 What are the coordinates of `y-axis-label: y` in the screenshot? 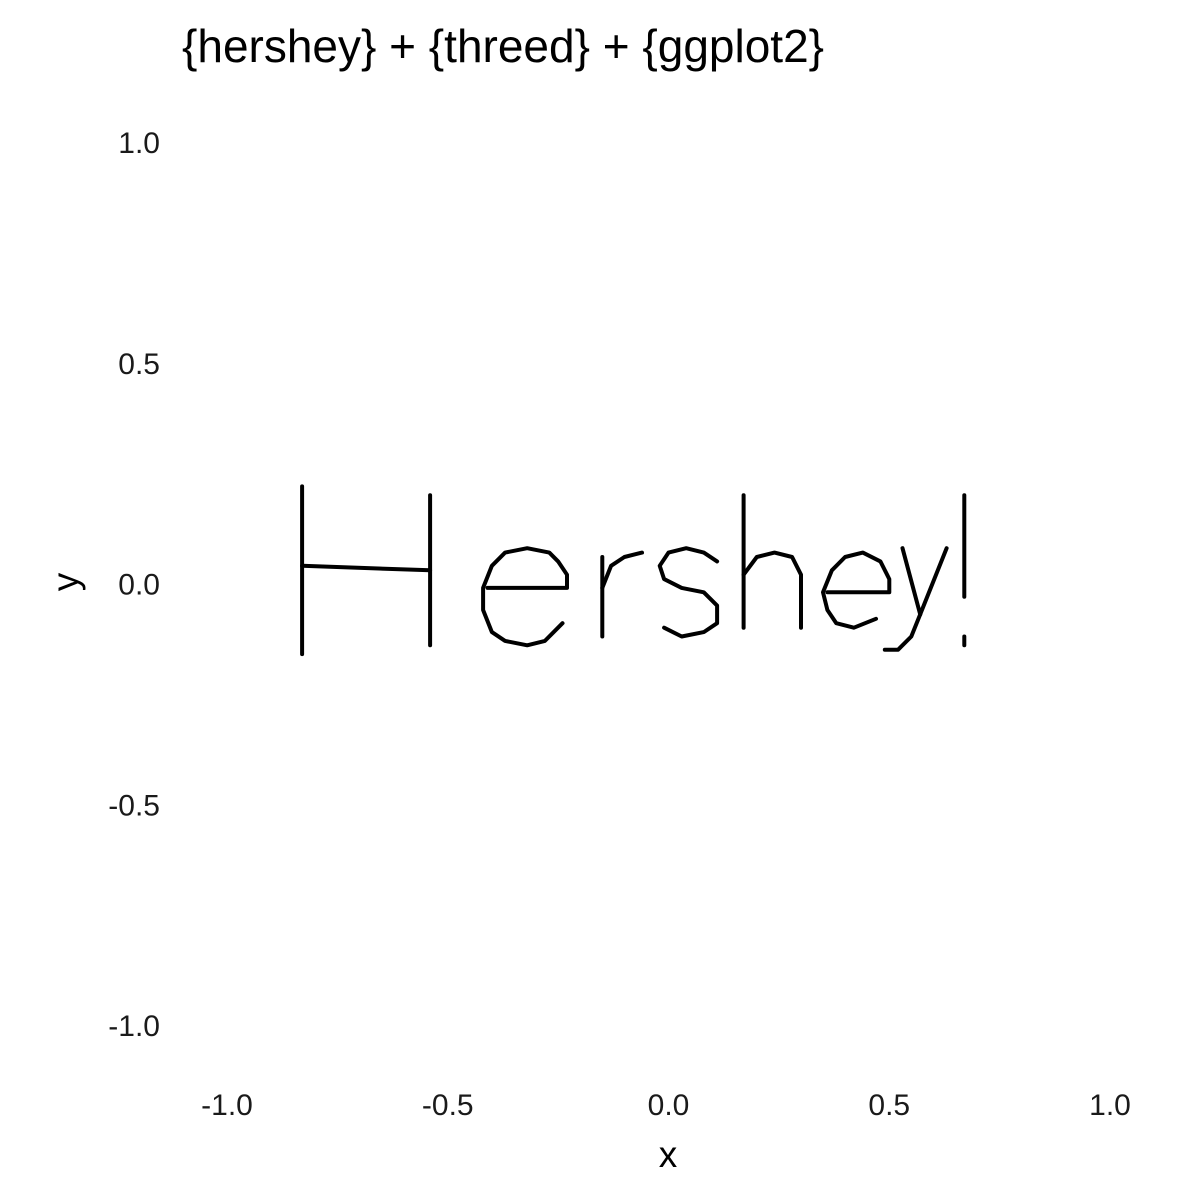 It's located at (65, 581).